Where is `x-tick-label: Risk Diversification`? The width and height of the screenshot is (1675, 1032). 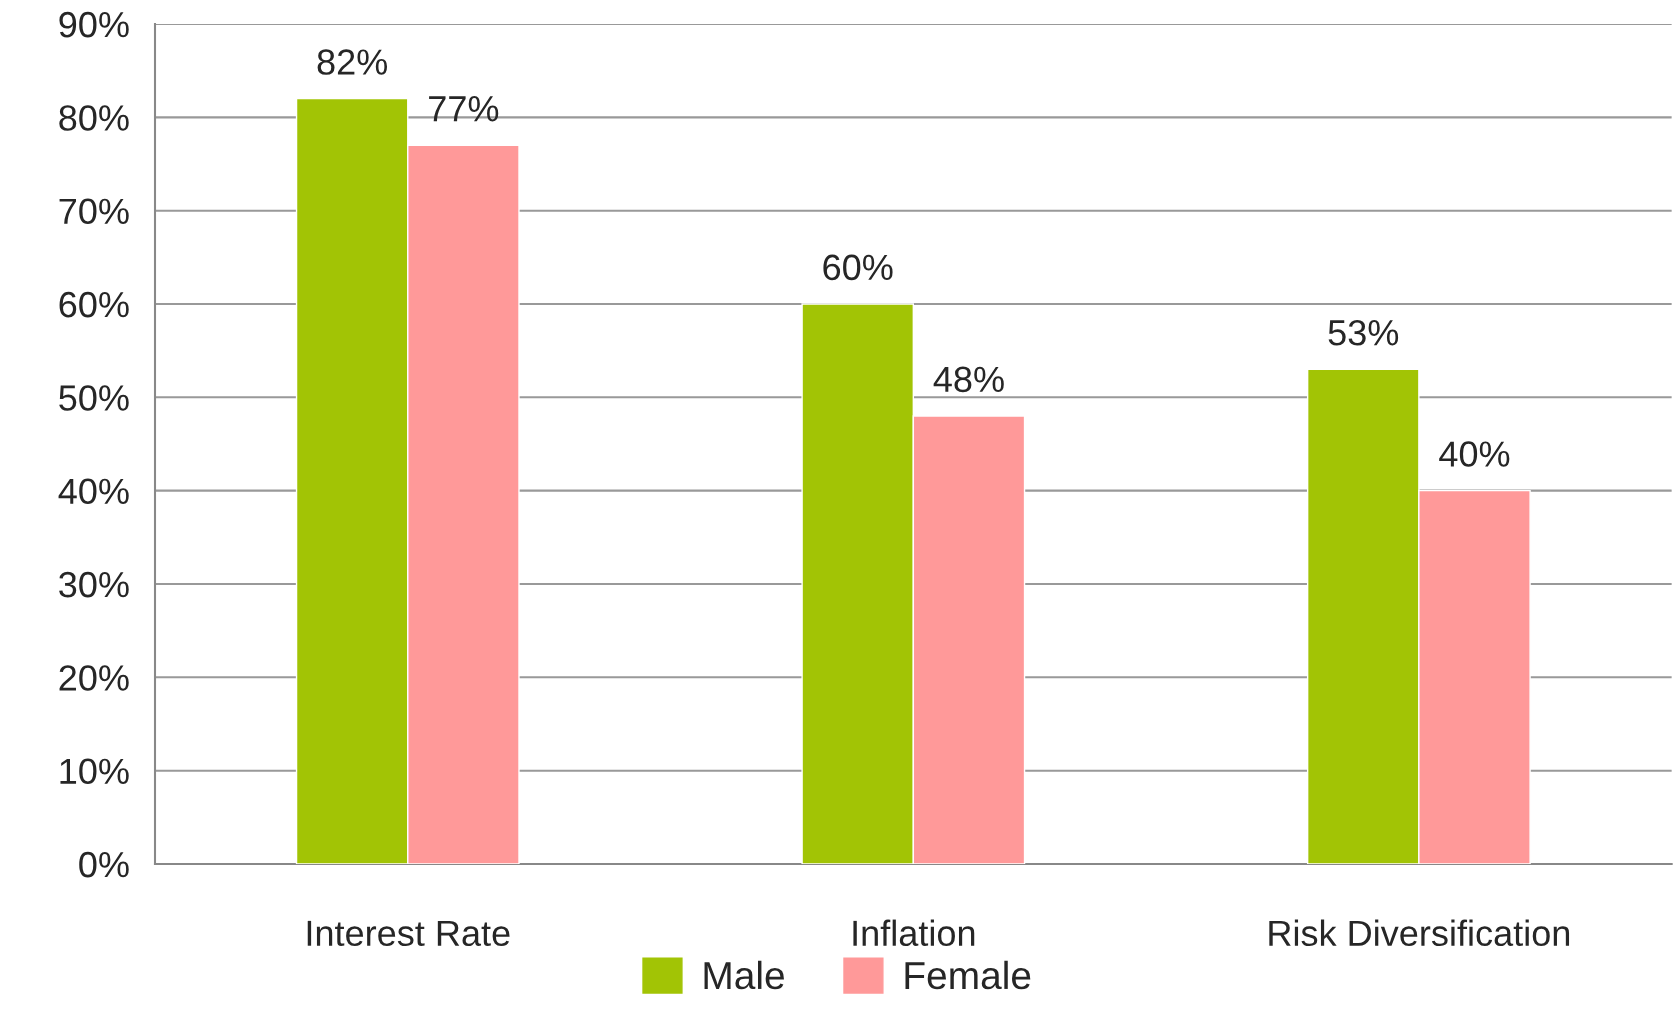 x-tick-label: Risk Diversification is located at coordinates (1419, 933).